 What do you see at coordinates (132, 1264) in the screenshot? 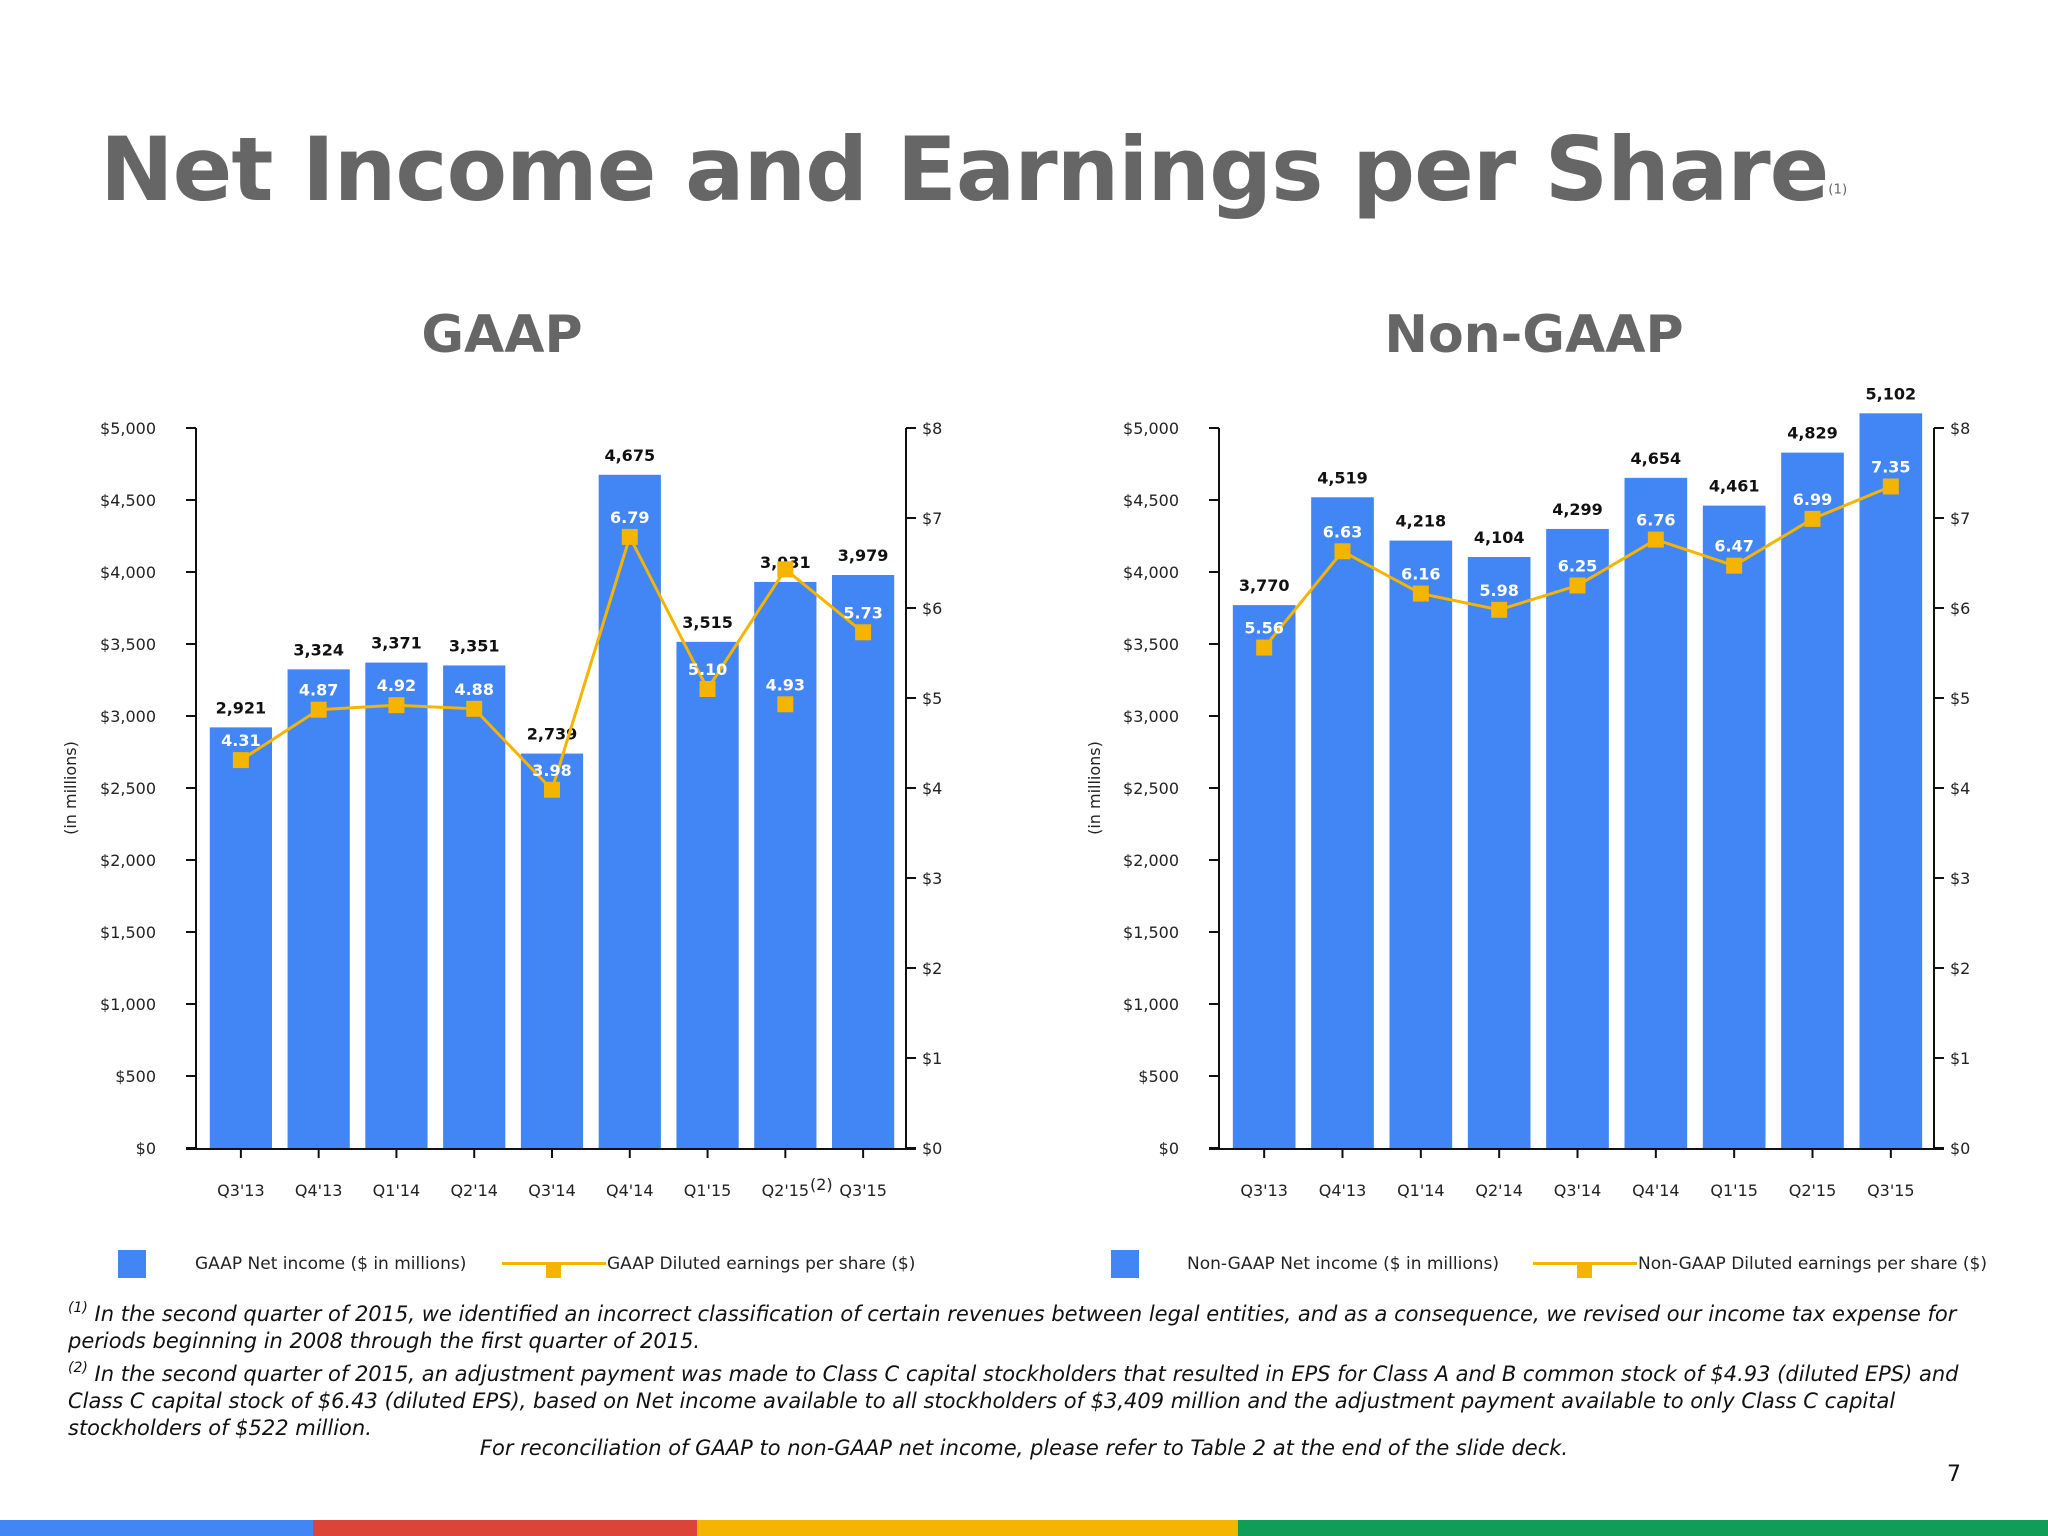
I see `gaap-bar-legend-swatch` at bounding box center [132, 1264].